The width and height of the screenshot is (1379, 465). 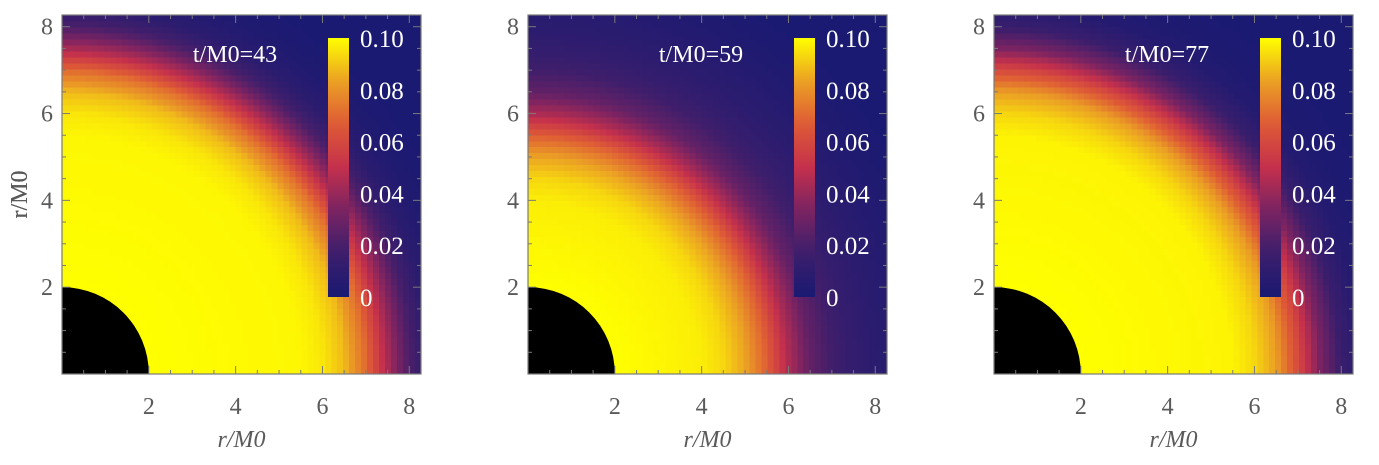 I want to click on y-tick-label: 4, so click(x=47, y=201).